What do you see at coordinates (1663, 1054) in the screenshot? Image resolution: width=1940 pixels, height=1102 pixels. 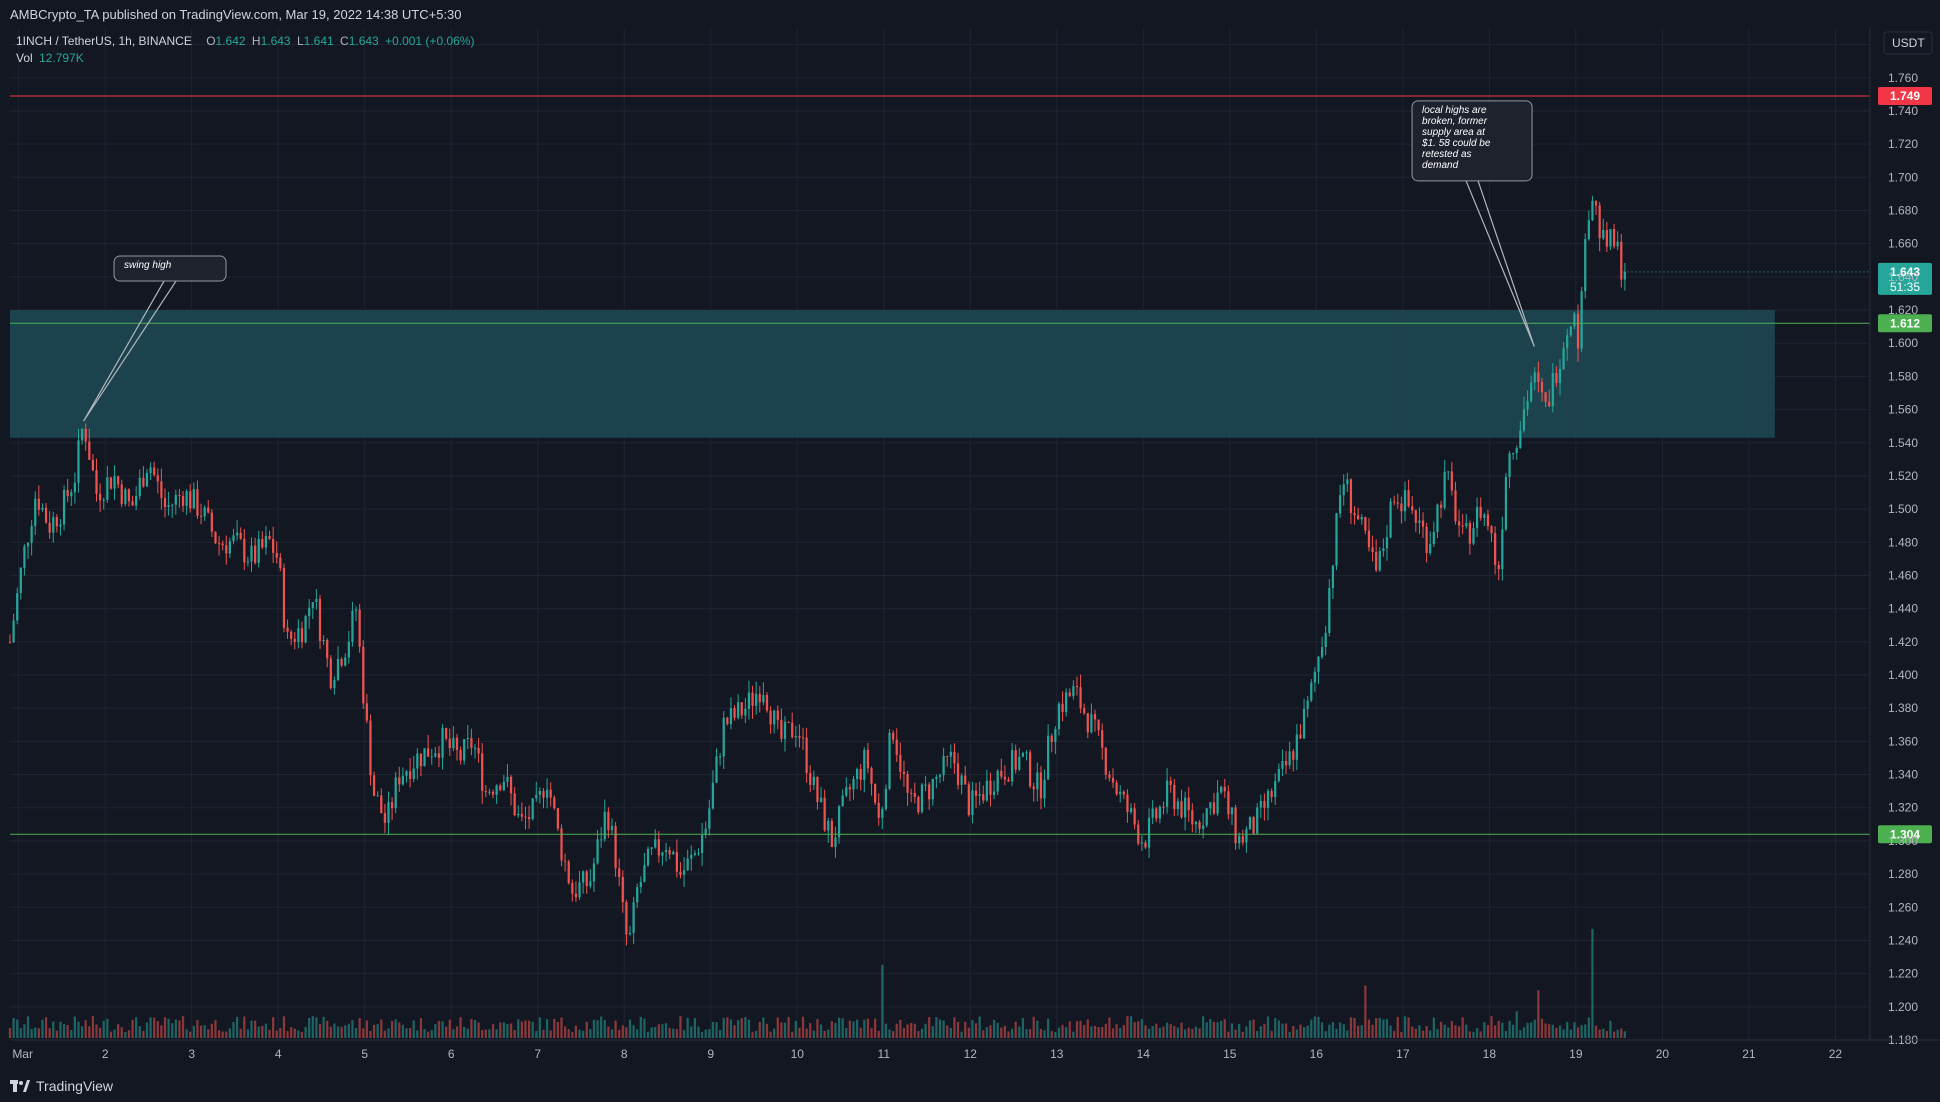 I see `x-tick-label: 20` at bounding box center [1663, 1054].